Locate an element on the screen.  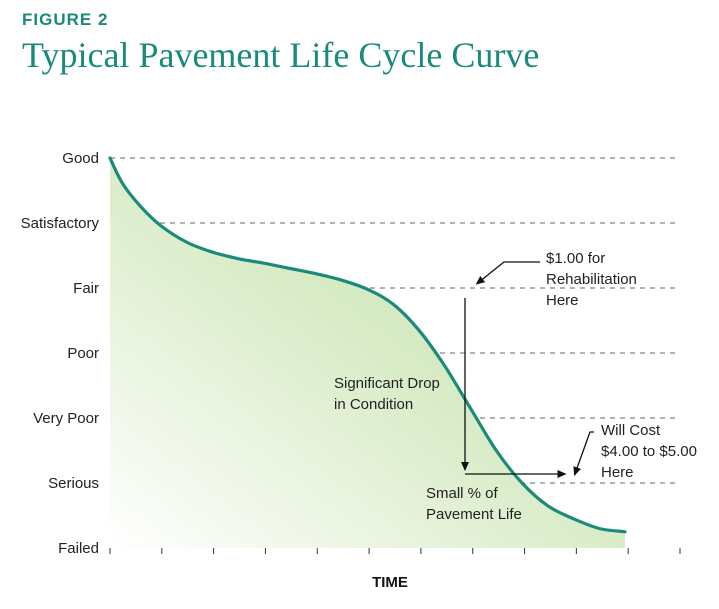
y-tick-label: Satisfactory is located at coordinates (60, 223).